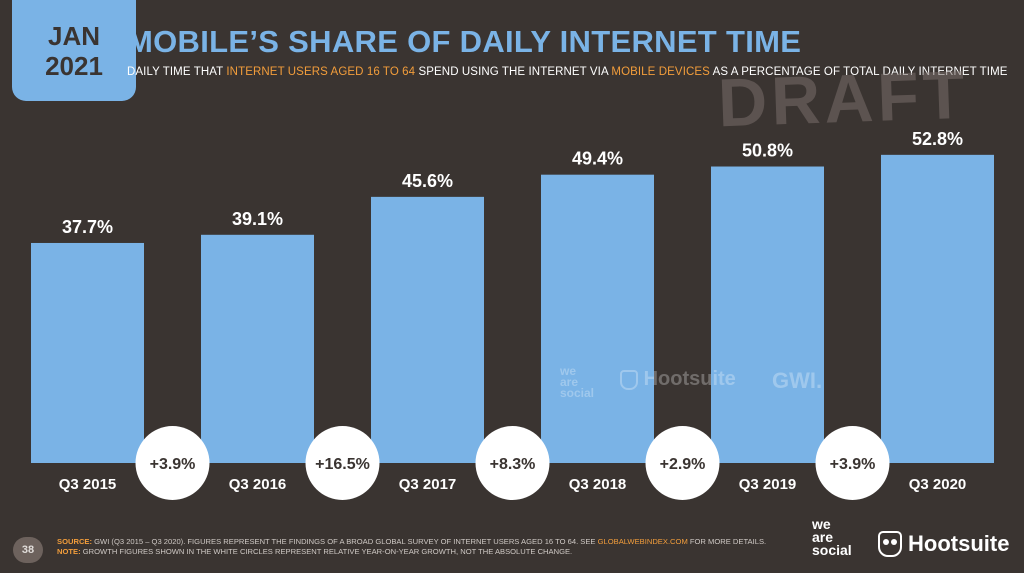 The height and width of the screenshot is (573, 1024). I want to click on subtitle-part: INTERNET USERS AGED 16 TO 64, so click(321, 72).